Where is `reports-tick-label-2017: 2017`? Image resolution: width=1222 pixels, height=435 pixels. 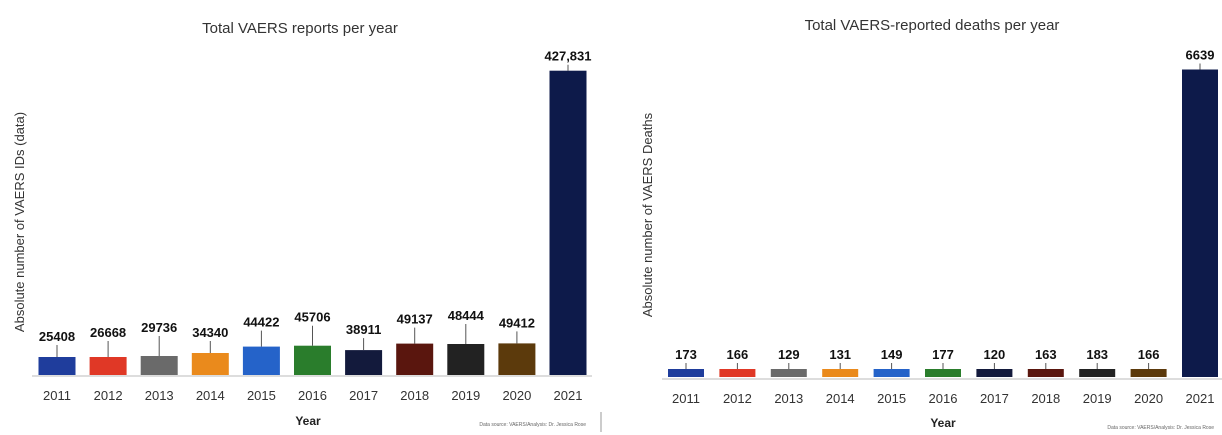 reports-tick-label-2017: 2017 is located at coordinates (363, 395).